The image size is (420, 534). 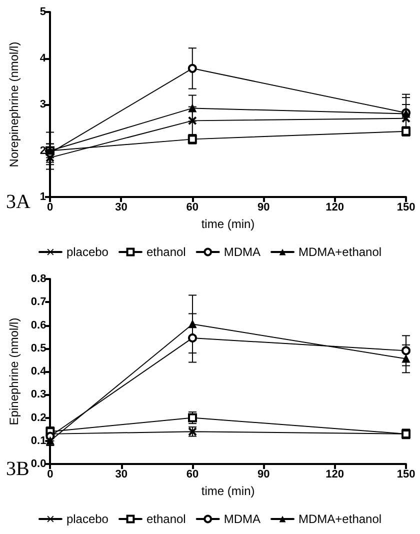 What do you see at coordinates (38, 440) in the screenshot?
I see `y-tick-label: 0.1` at bounding box center [38, 440].